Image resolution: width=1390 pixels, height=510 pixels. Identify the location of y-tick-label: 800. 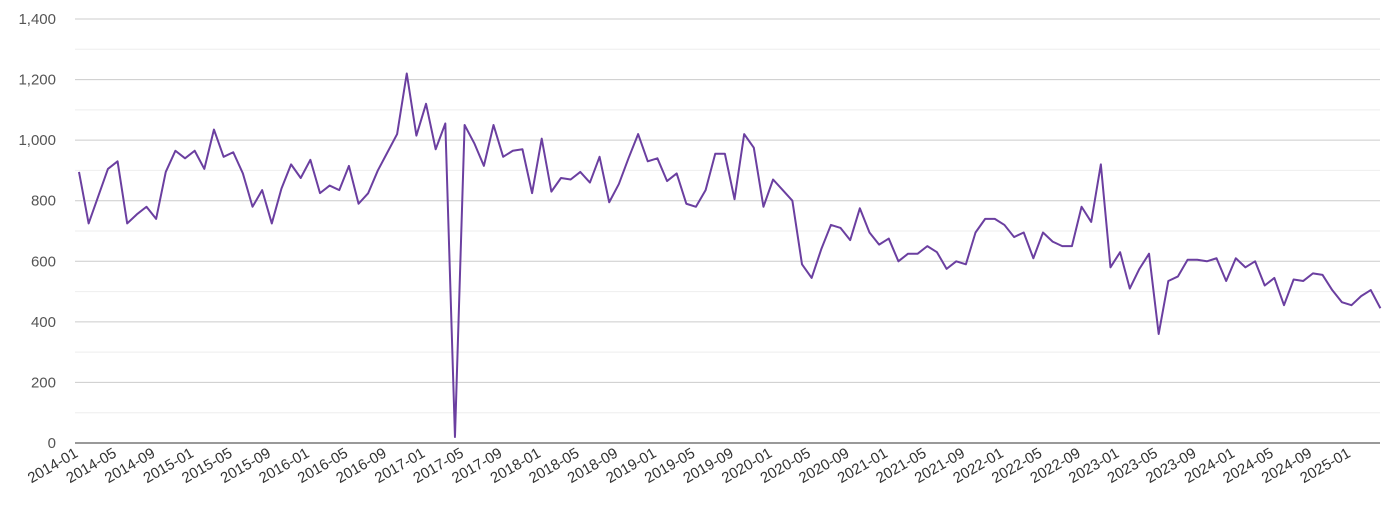
(43, 201).